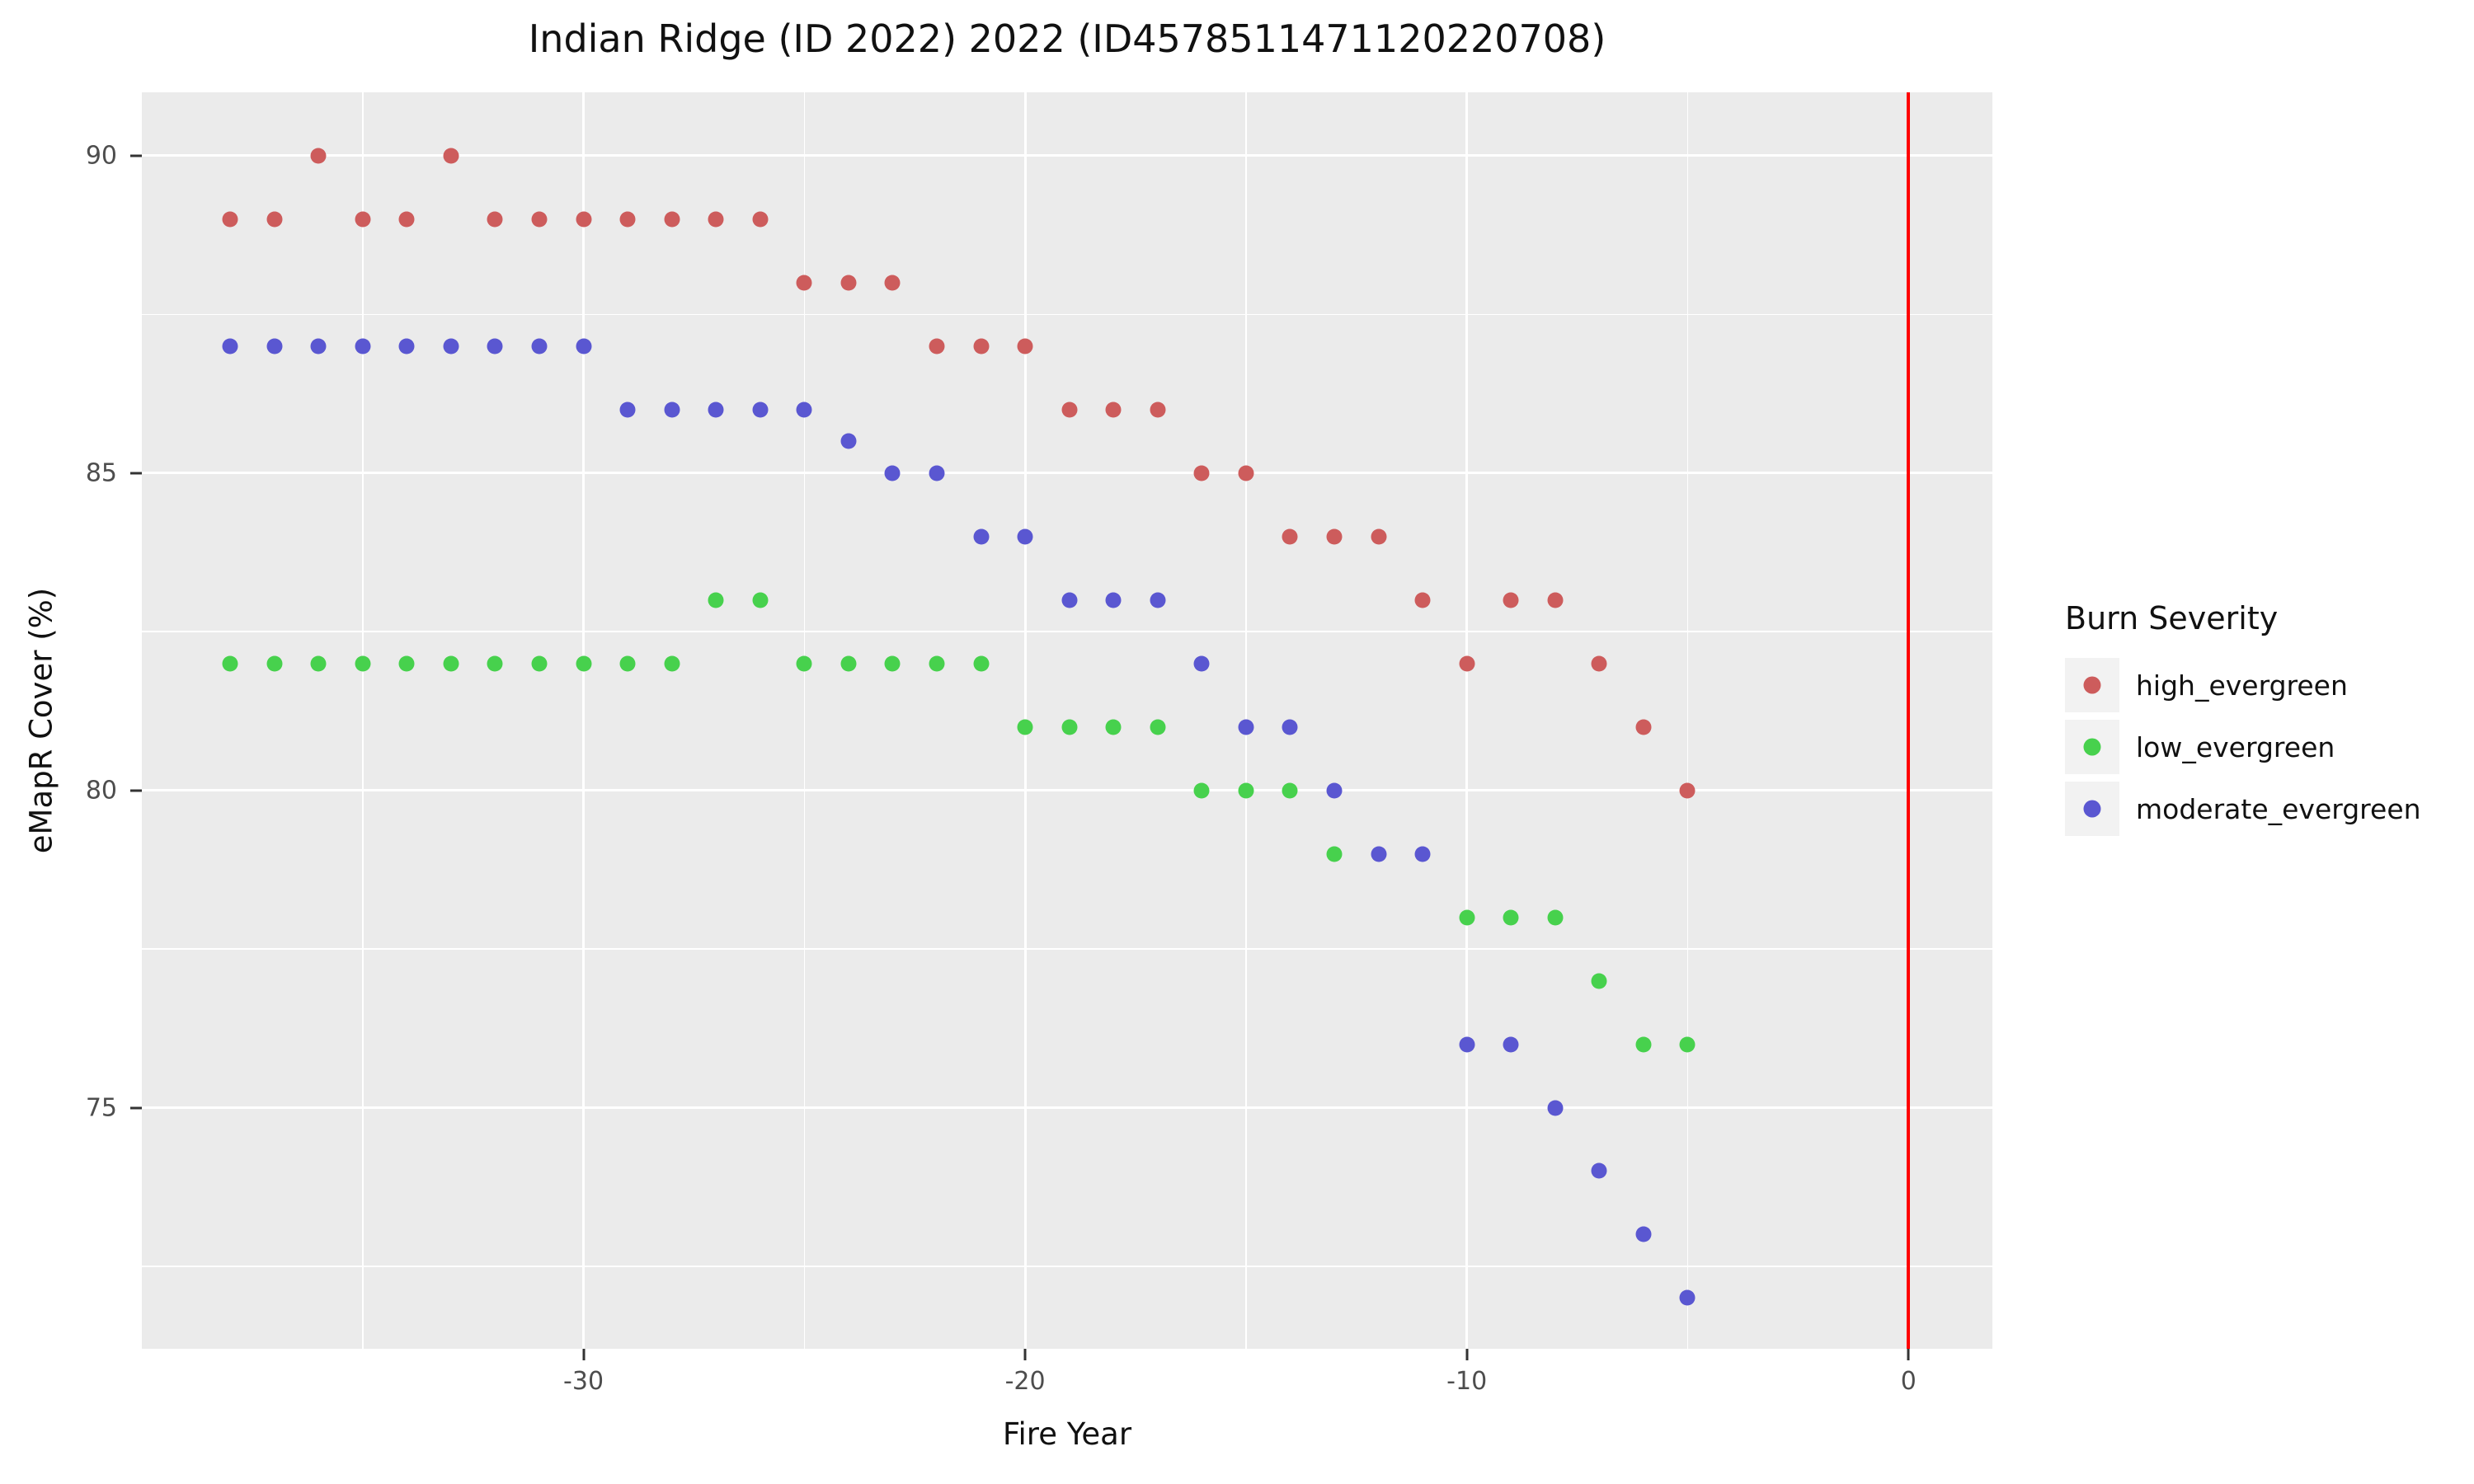 The height and width of the screenshot is (1484, 2474). What do you see at coordinates (2242, 685) in the screenshot?
I see `legend-label: high_evergreen` at bounding box center [2242, 685].